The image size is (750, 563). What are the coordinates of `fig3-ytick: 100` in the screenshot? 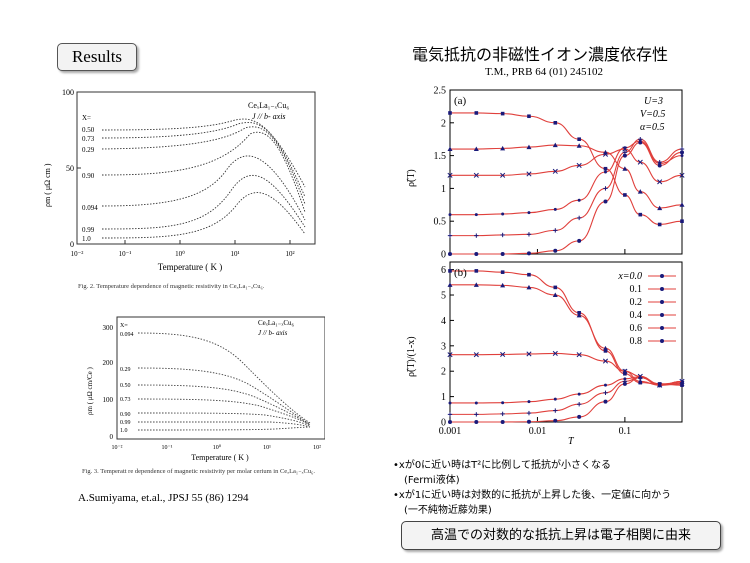 It's located at (108, 400).